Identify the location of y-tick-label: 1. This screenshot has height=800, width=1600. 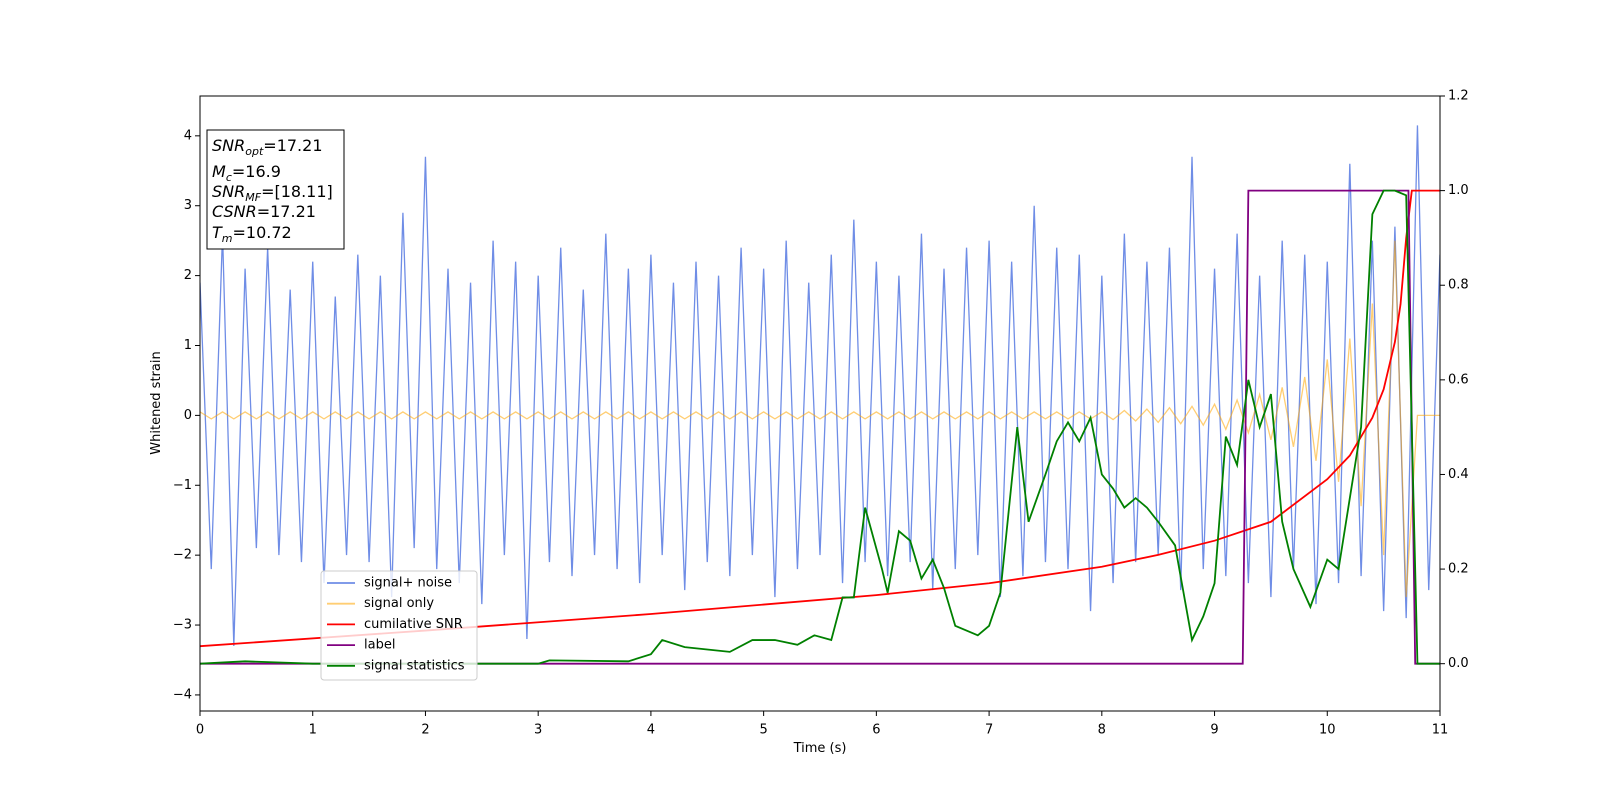
(188, 345).